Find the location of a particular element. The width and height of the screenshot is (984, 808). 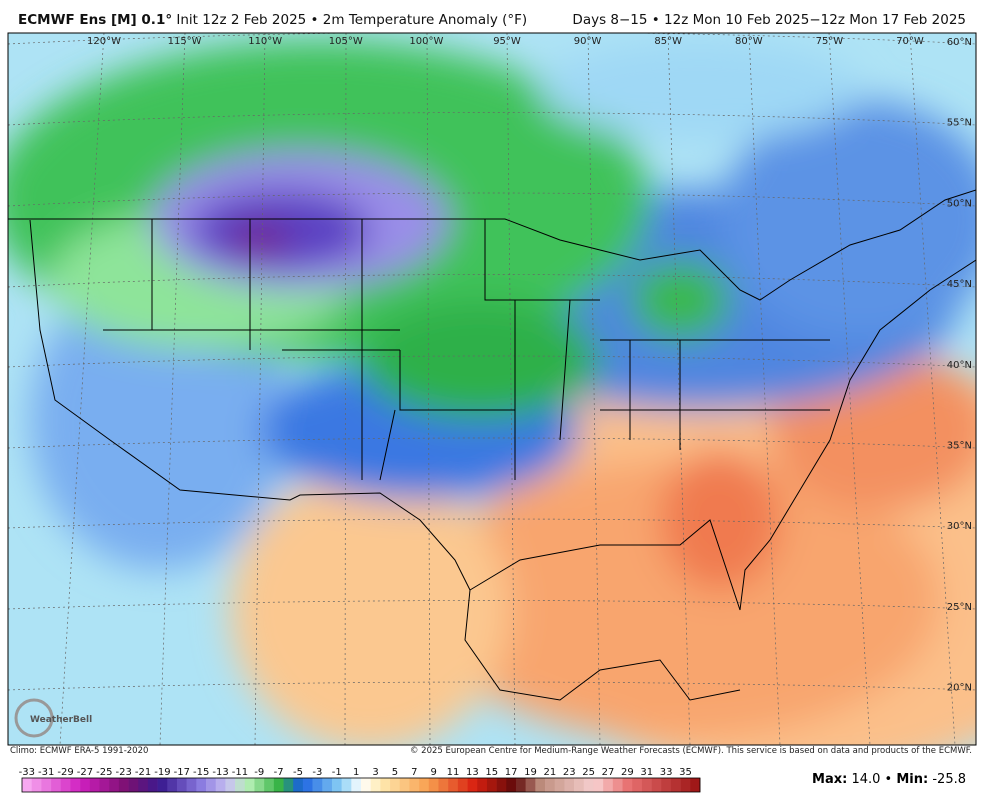

longitude-label: 110°W is located at coordinates (265, 41).